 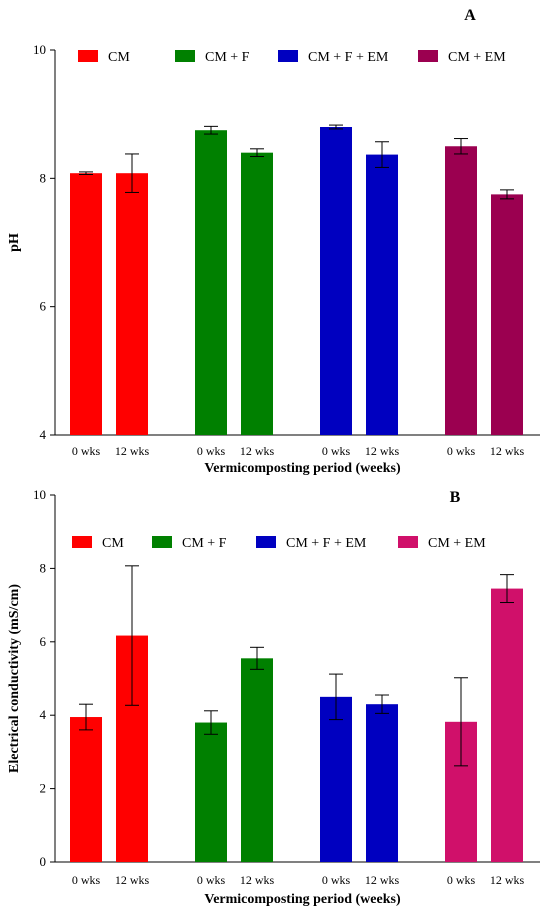 What do you see at coordinates (14, 678) in the screenshot?
I see `y-axis-title: Electrical conductivity (mS/cm)` at bounding box center [14, 678].